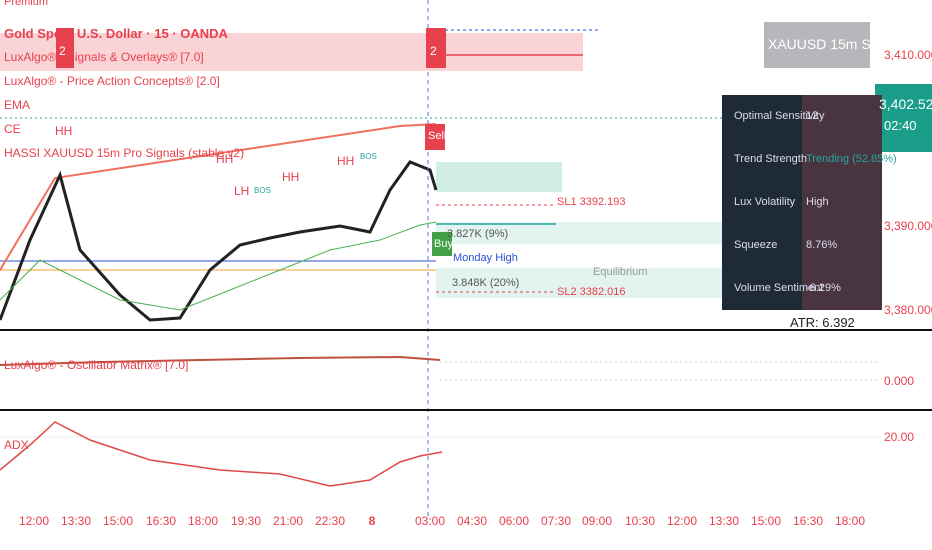 This screenshot has width=932, height=550. Describe the element at coordinates (823, 288) in the screenshot. I see `table-value: -6.29%` at that location.